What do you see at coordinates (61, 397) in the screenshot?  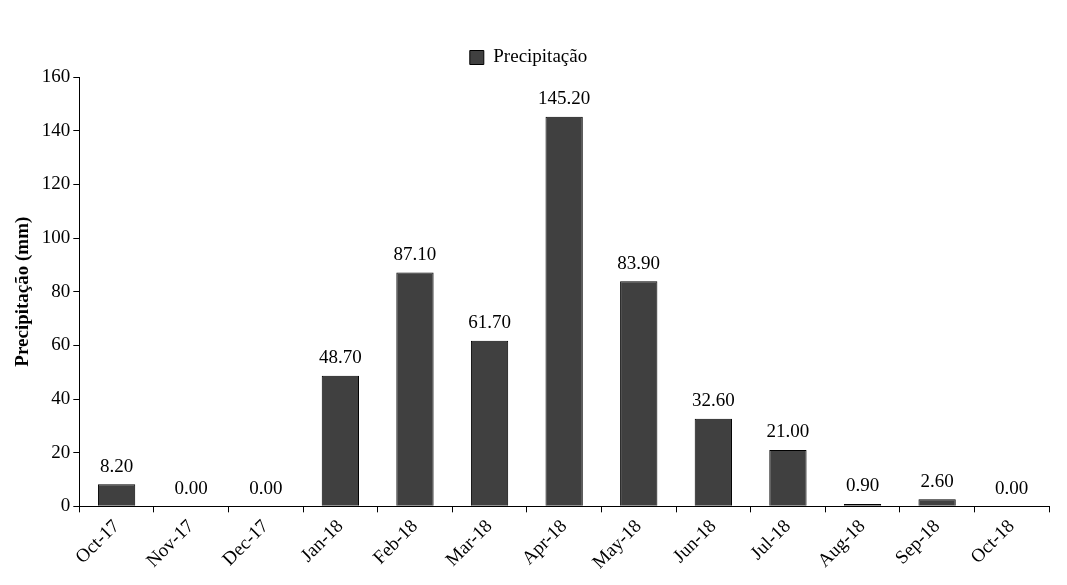 I see `y-tick-label: 40` at bounding box center [61, 397].